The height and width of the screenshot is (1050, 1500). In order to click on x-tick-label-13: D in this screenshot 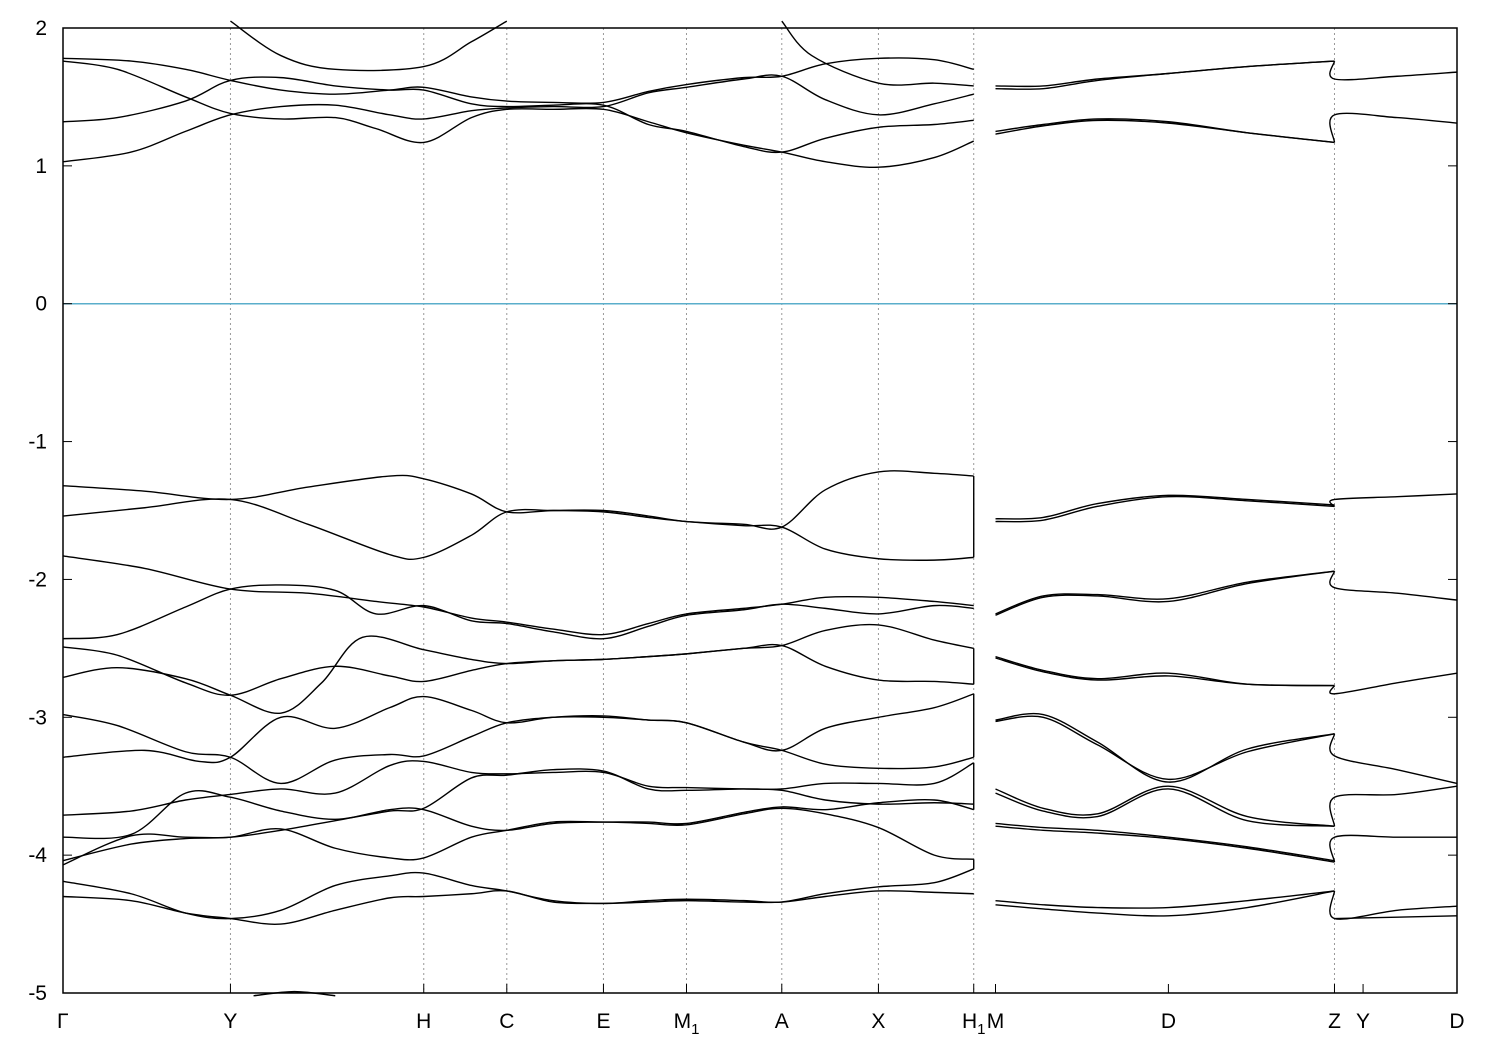, I will do `click(1456, 1021)`.